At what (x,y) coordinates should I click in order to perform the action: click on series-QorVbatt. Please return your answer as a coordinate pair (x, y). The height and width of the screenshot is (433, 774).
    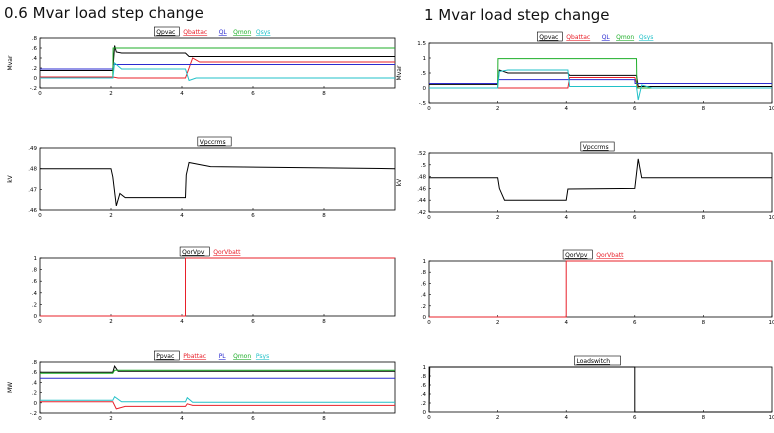
    Looking at the image, I should click on (217, 287).